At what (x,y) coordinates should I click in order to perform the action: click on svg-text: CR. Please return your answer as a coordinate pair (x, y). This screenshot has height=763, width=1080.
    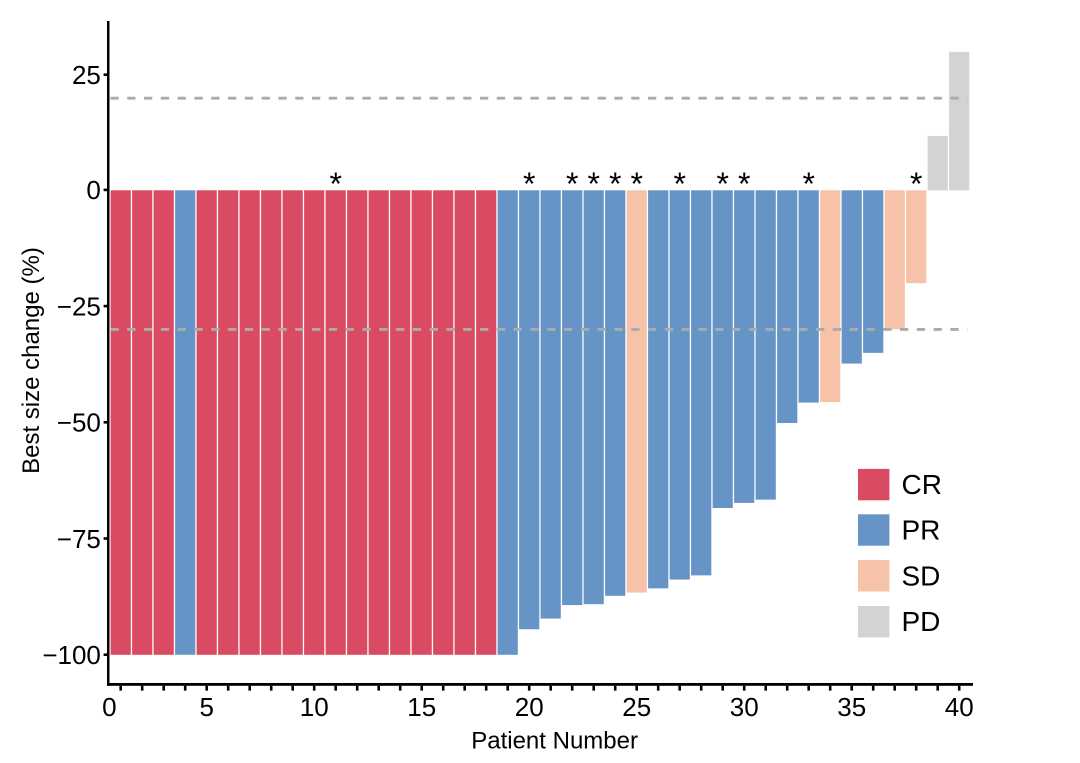
    Looking at the image, I should click on (922, 484).